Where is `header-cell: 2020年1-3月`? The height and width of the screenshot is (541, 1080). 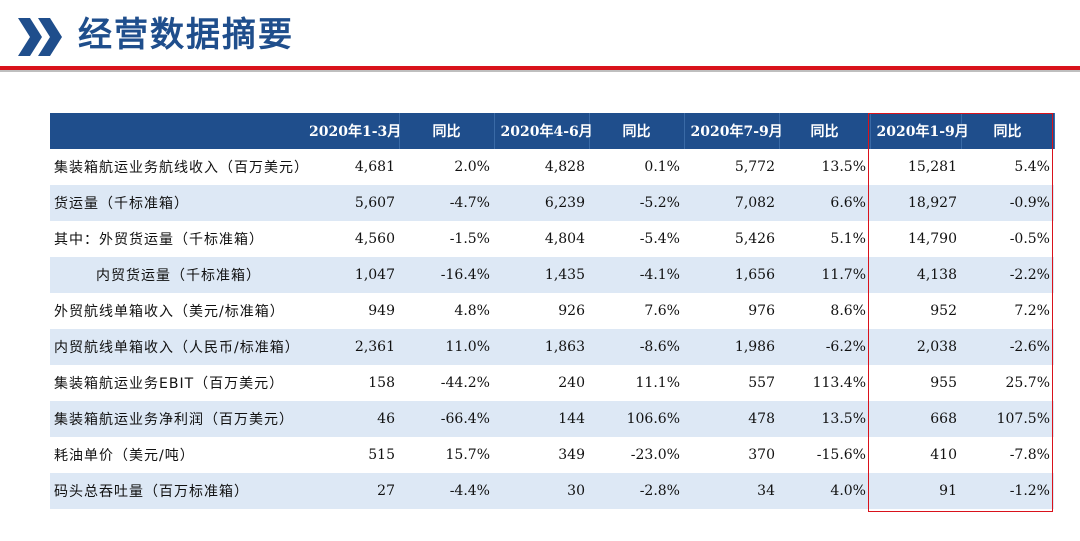 header-cell: 2020年1-3月 is located at coordinates (352, 131).